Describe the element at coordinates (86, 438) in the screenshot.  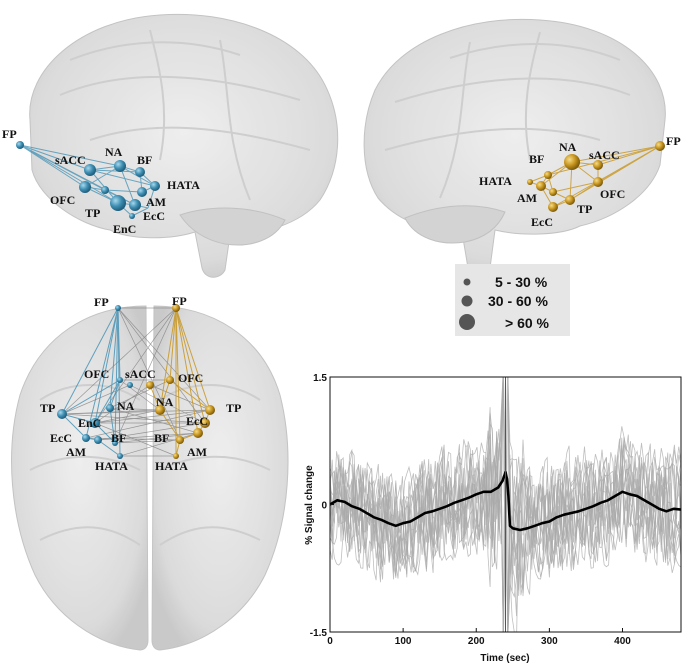
I see `node-ecc-left` at that location.